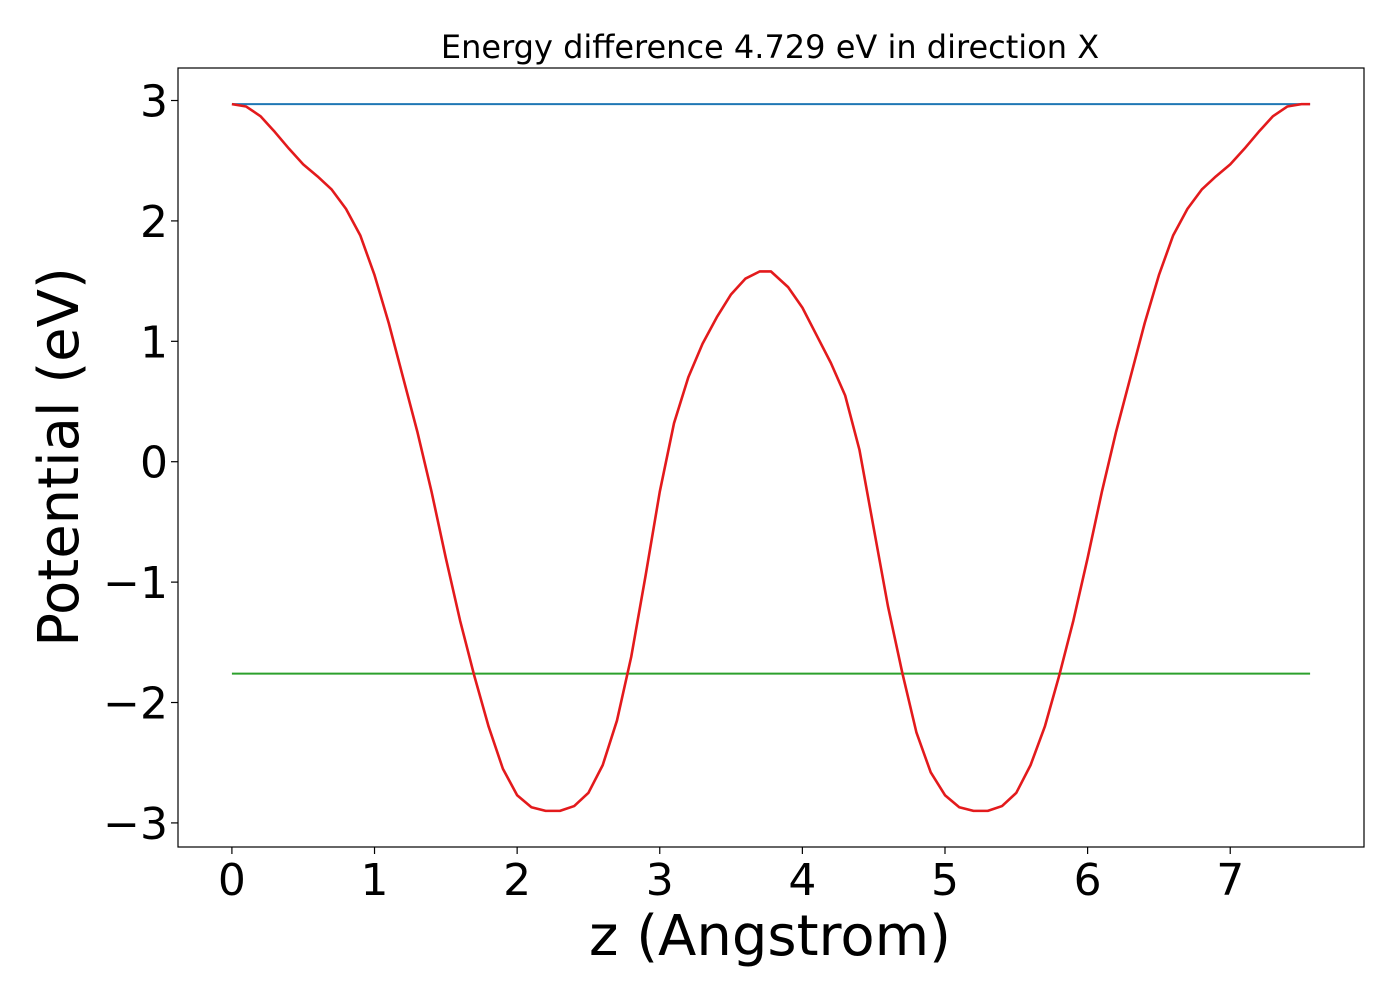 The width and height of the screenshot is (1400, 1004). I want to click on y-tick-label: 2, so click(154, 222).